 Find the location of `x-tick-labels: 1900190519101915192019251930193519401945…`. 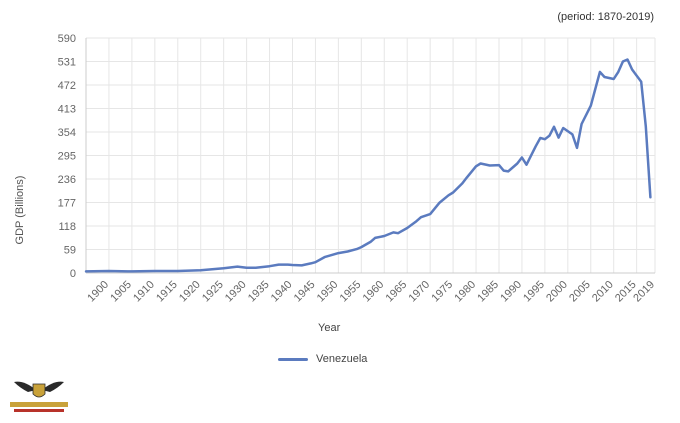

x-tick-labels: 1900190519101915192019251930193519401945… is located at coordinates (371, 292).